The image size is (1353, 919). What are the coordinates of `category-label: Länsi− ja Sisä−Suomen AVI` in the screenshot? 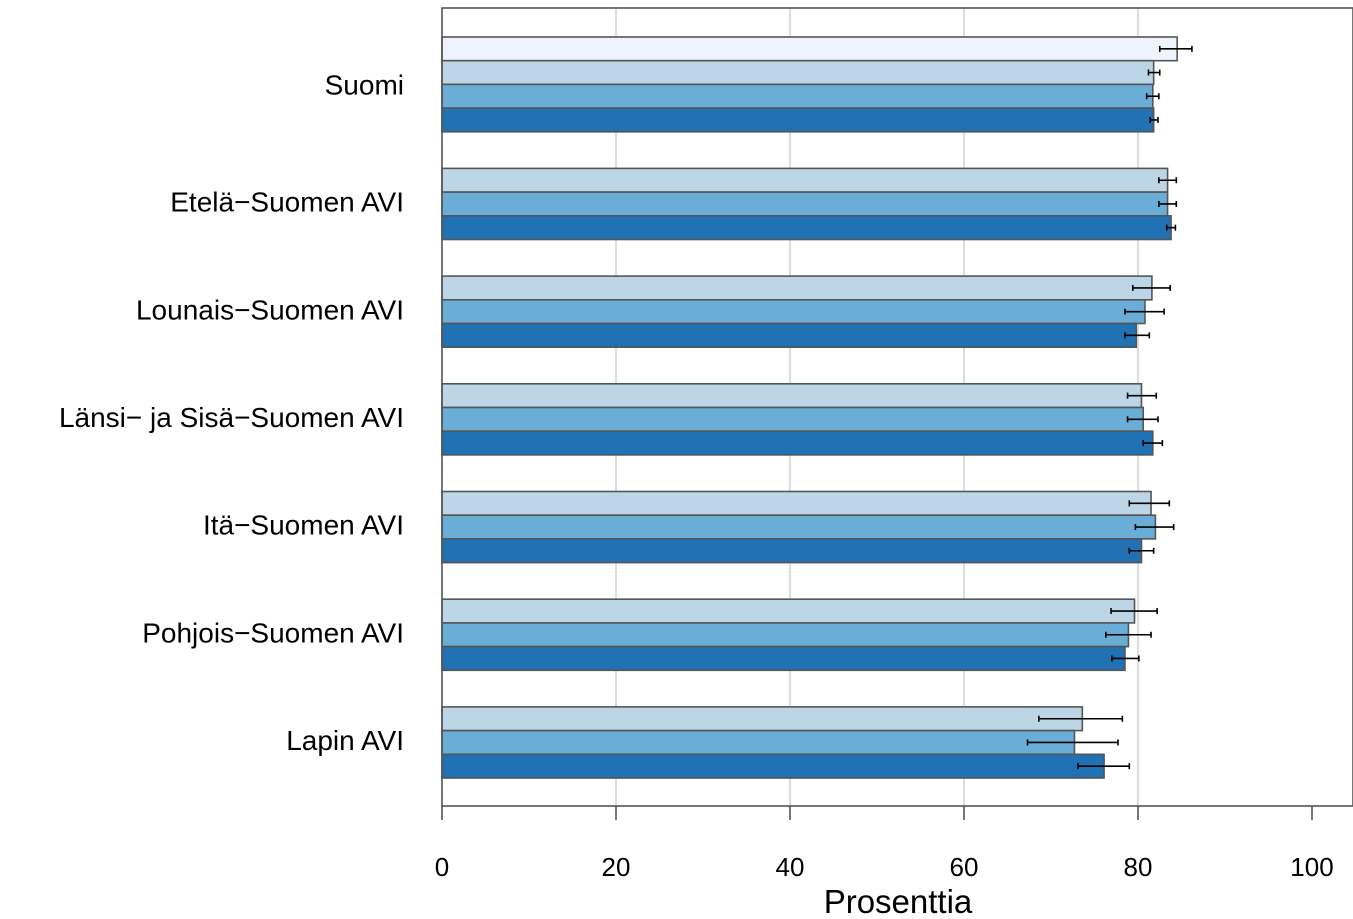 It's located at (231, 417).